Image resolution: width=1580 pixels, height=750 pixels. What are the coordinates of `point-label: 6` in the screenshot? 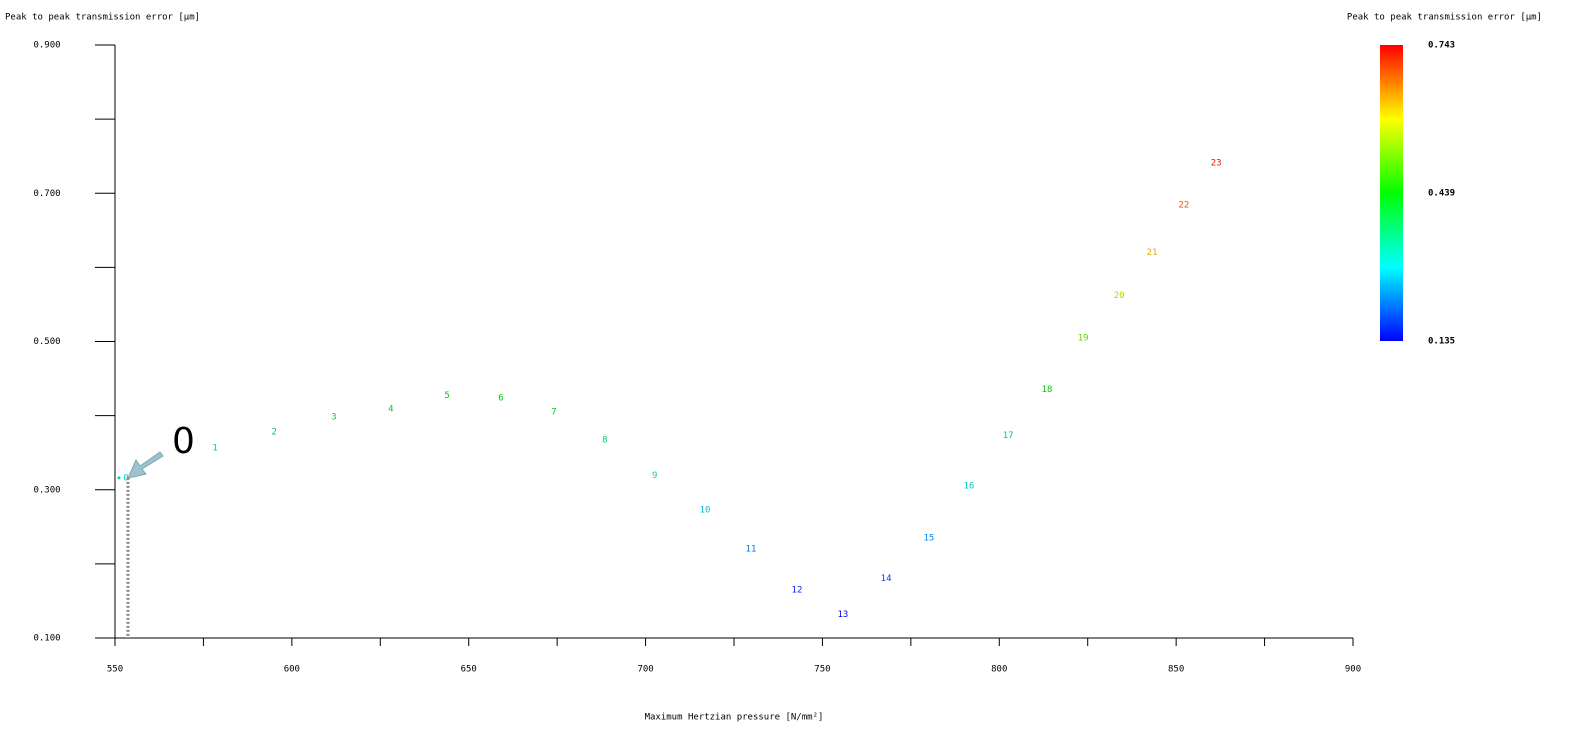 It's located at (500, 398).